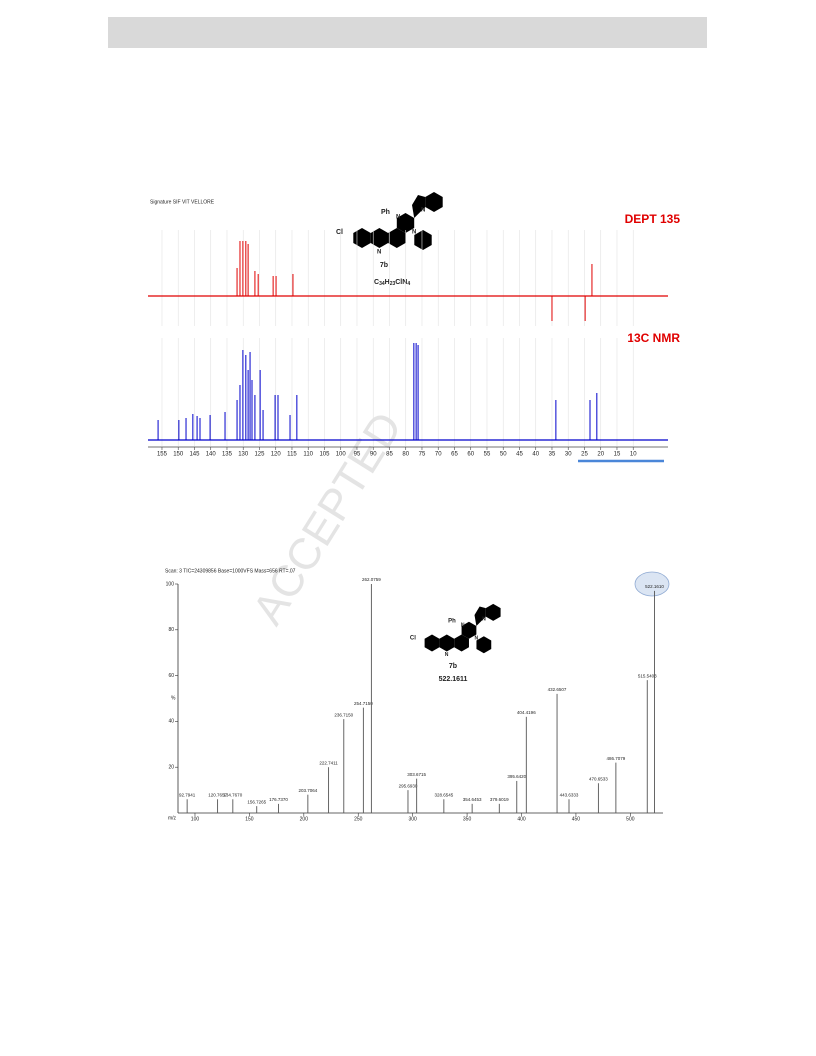 The height and width of the screenshot is (1056, 816). I want to click on x-tick-label: 50, so click(503, 455).